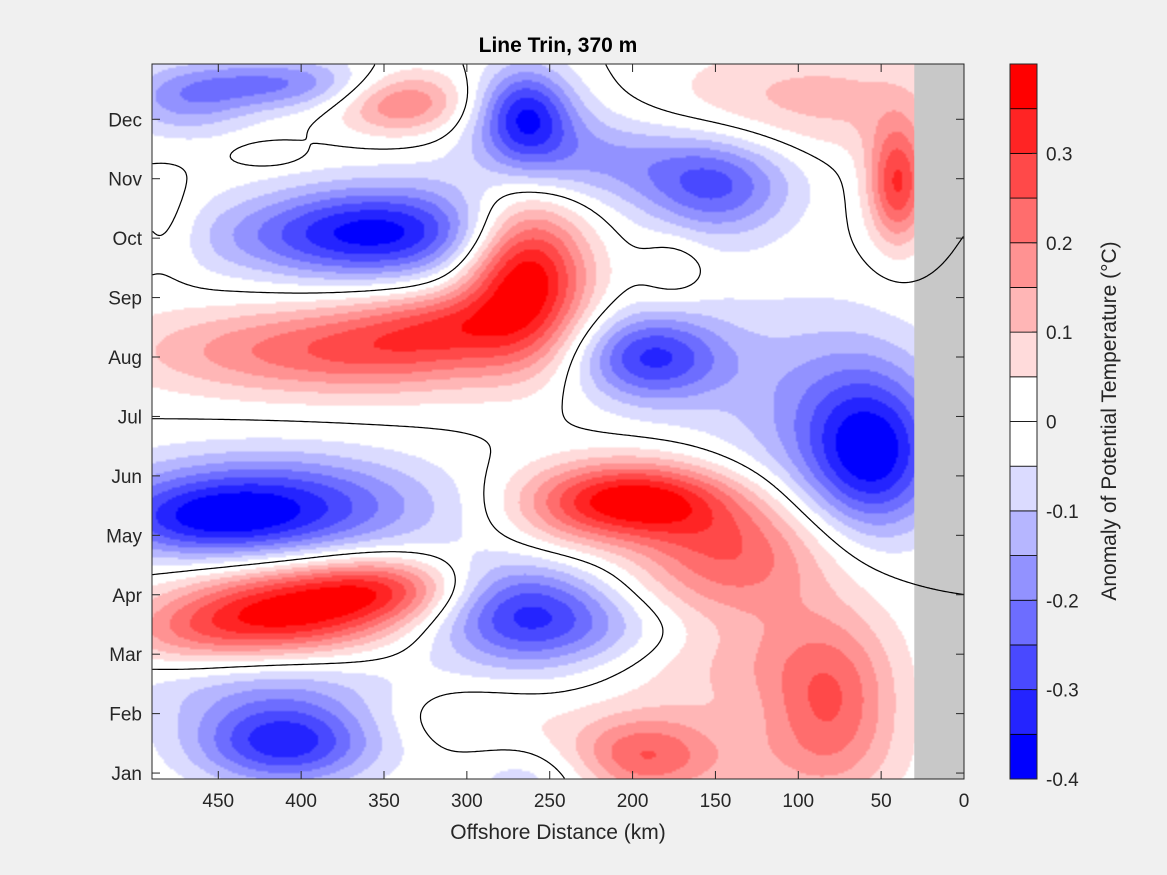 The width and height of the screenshot is (1167, 875). What do you see at coordinates (716, 801) in the screenshot?
I see `x-tick-label: 150` at bounding box center [716, 801].